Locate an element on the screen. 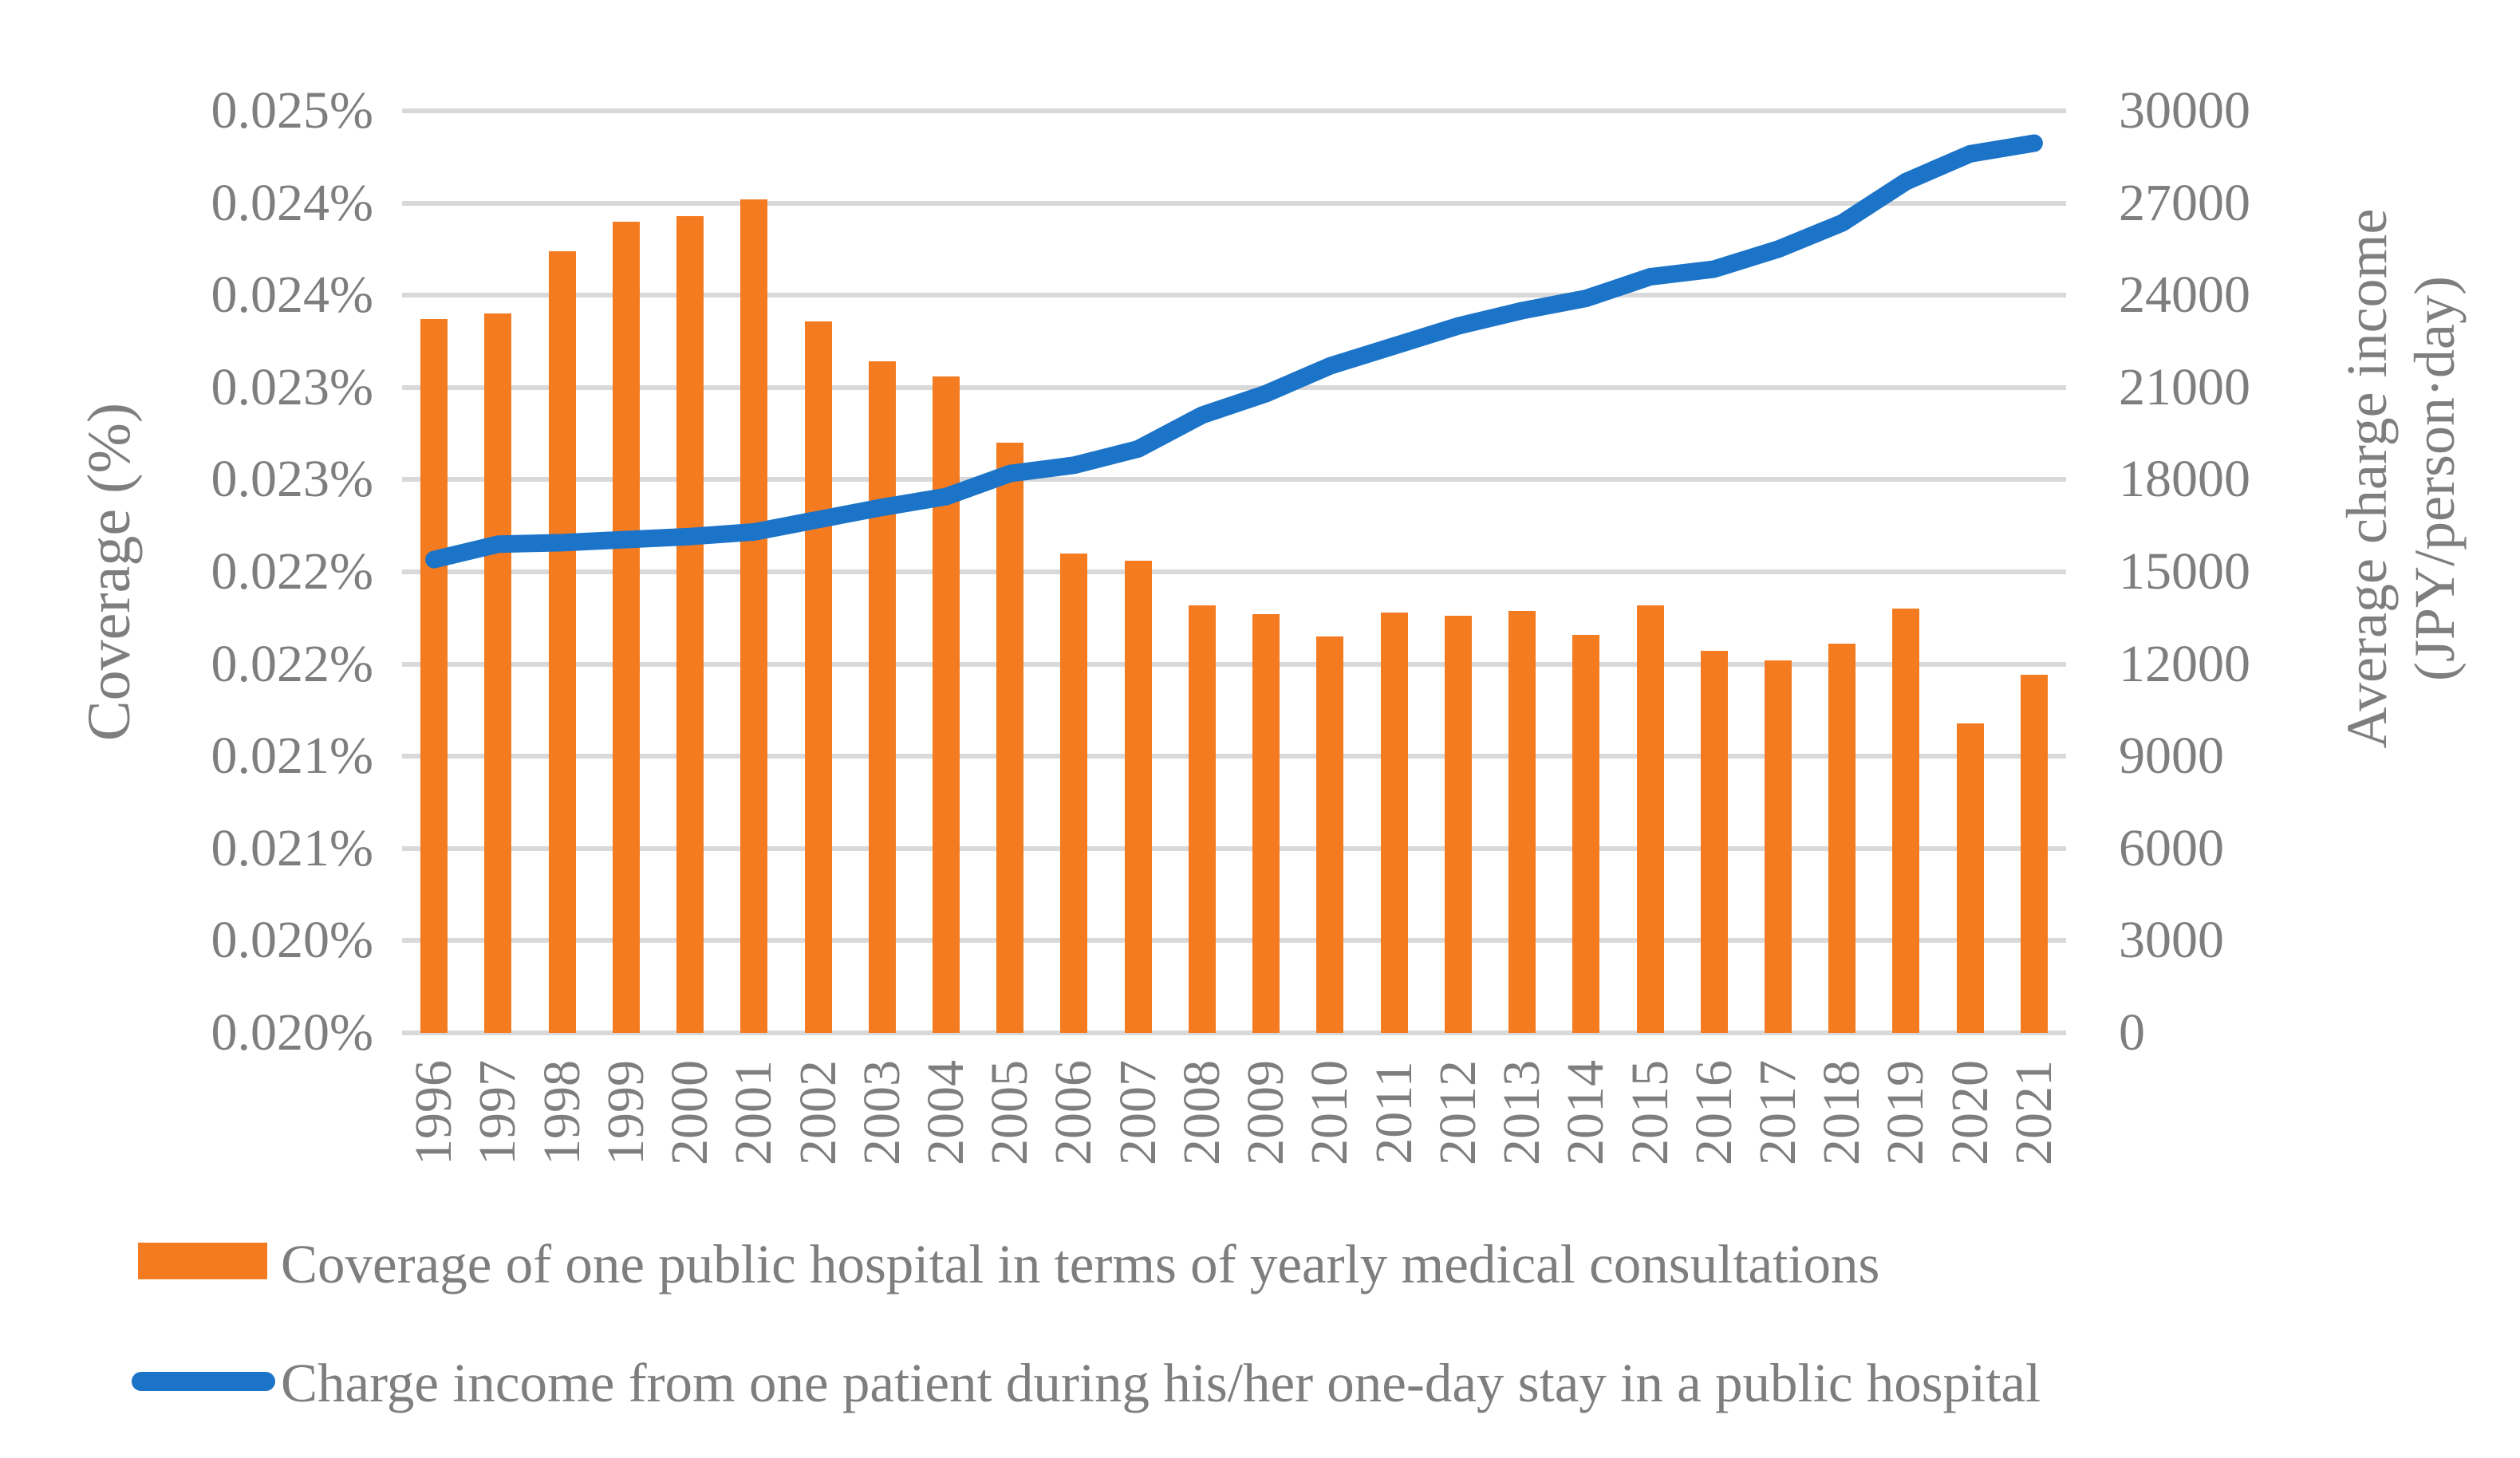 Image resolution: width=2520 pixels, height=1458 pixels. coverage-bar-1997 is located at coordinates (498, 673).